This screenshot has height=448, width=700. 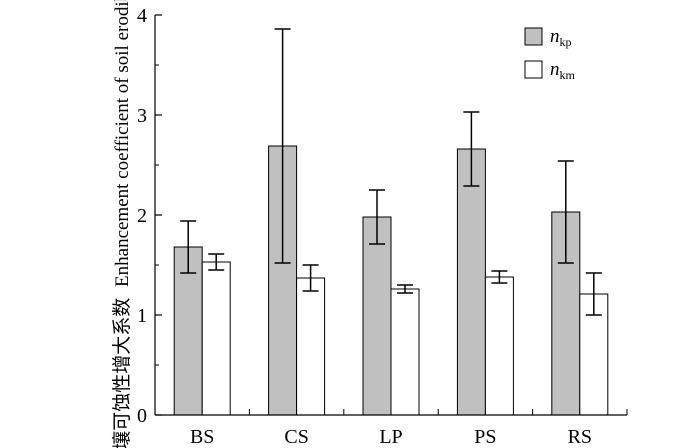 What do you see at coordinates (568, 75) in the screenshot?
I see `legend-label-sub: km` at bounding box center [568, 75].